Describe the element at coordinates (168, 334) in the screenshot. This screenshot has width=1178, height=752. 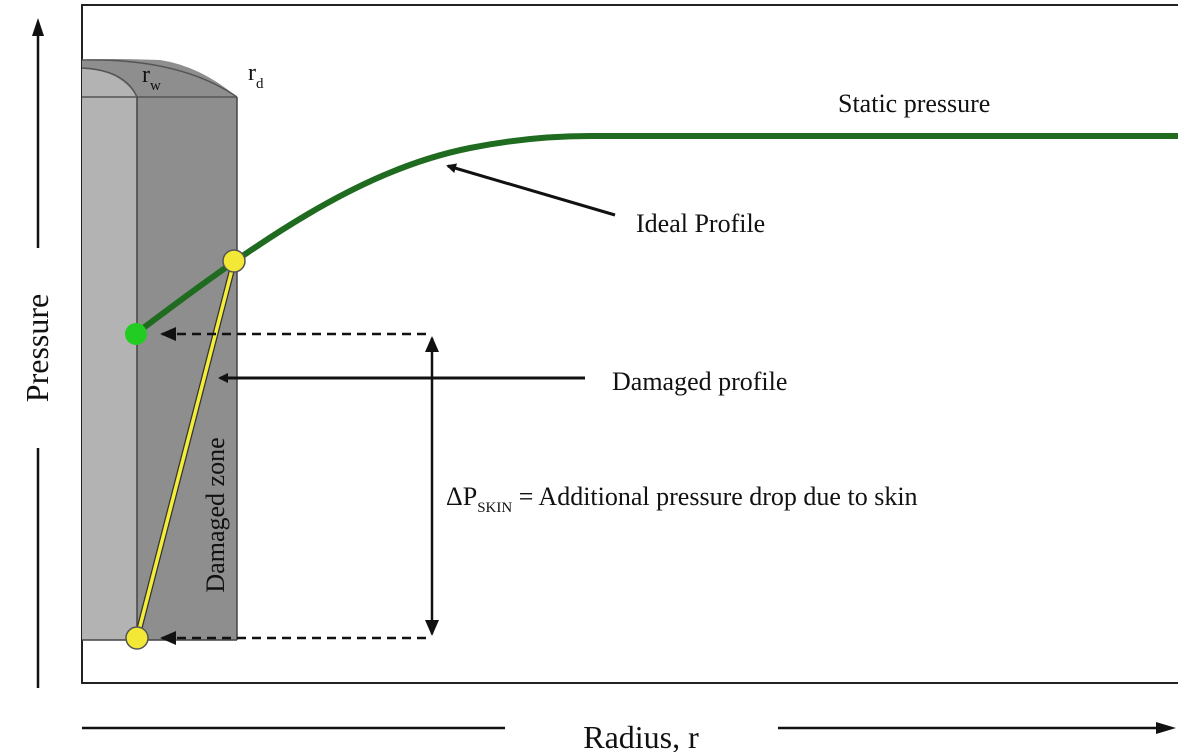
I see `upper-dashed-arrowhead` at that location.